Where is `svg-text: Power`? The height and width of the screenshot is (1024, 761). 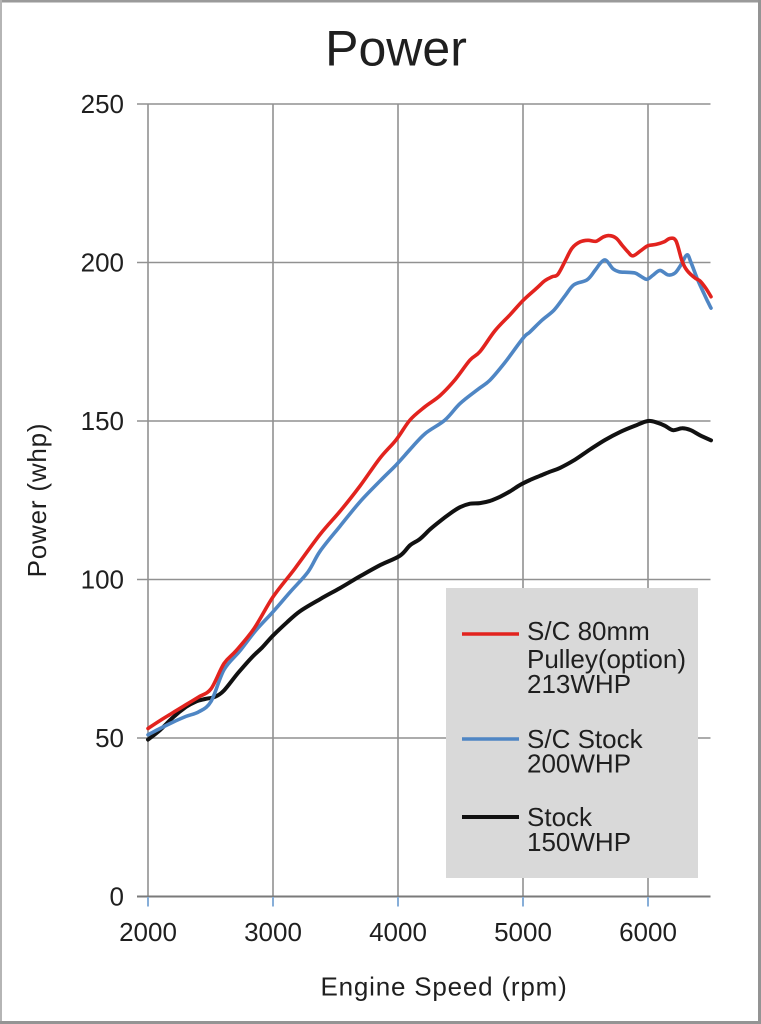
svg-text: Power is located at coordinates (396, 49).